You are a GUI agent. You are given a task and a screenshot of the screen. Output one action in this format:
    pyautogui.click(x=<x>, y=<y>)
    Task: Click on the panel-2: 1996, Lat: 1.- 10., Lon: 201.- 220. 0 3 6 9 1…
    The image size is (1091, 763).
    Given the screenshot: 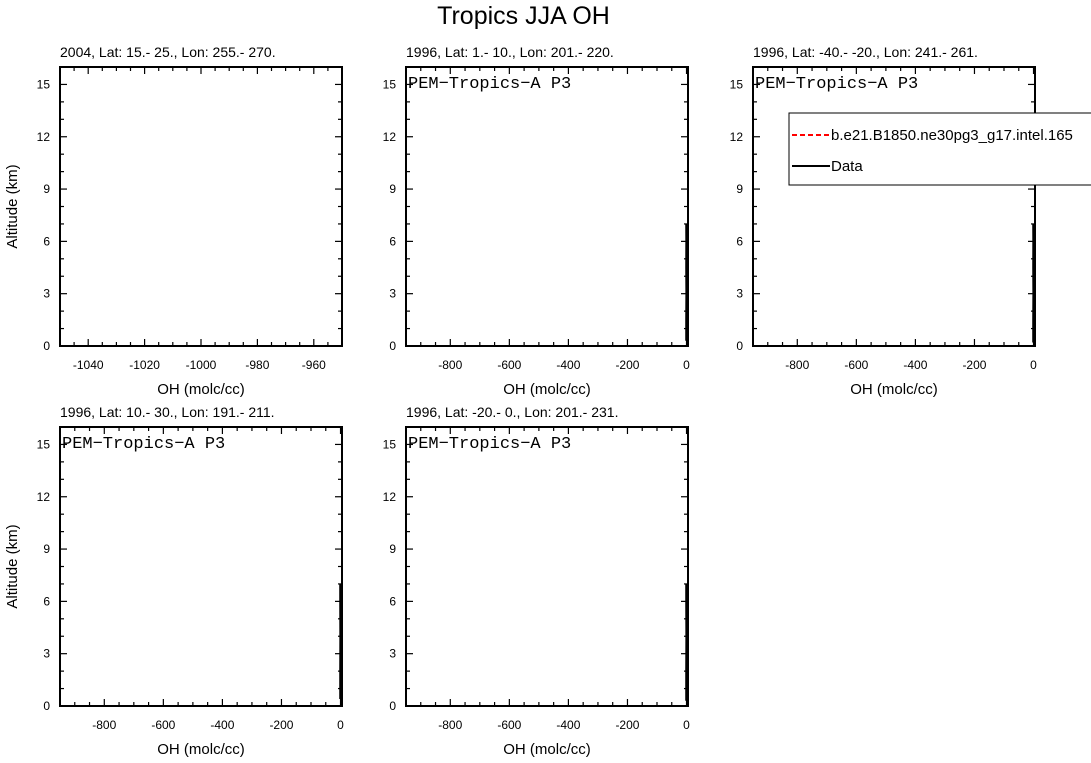 What is the action you would take?
    pyautogui.click(x=537, y=221)
    